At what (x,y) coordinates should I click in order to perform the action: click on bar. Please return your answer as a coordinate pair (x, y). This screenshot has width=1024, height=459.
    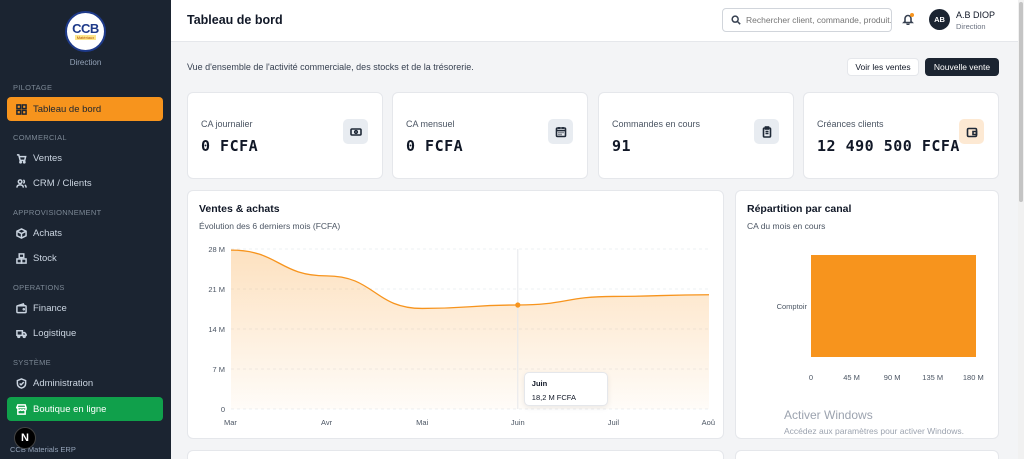
    Looking at the image, I should click on (893, 306).